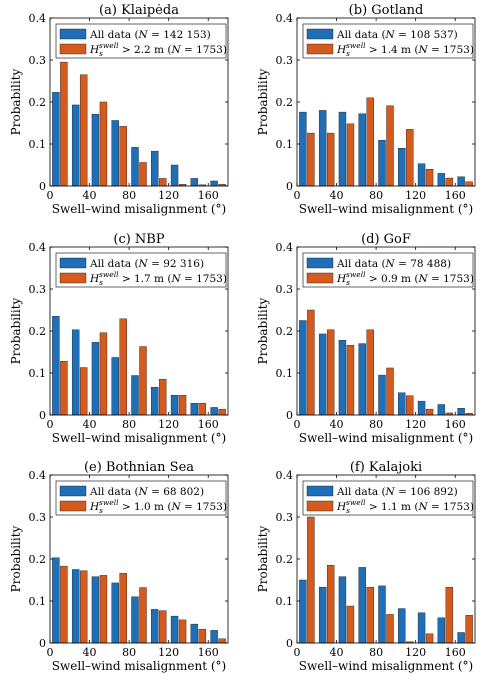 The width and height of the screenshot is (500, 680). What do you see at coordinates (146, 264) in the screenshot?
I see `legend-label-all-data: All data (N = 92 316)` at bounding box center [146, 264].